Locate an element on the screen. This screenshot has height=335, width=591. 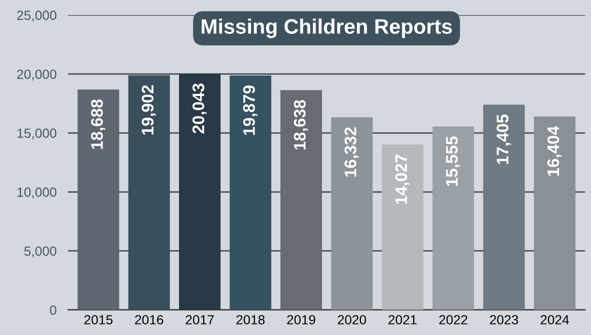
data-label: 15,555 is located at coordinates (453, 161).